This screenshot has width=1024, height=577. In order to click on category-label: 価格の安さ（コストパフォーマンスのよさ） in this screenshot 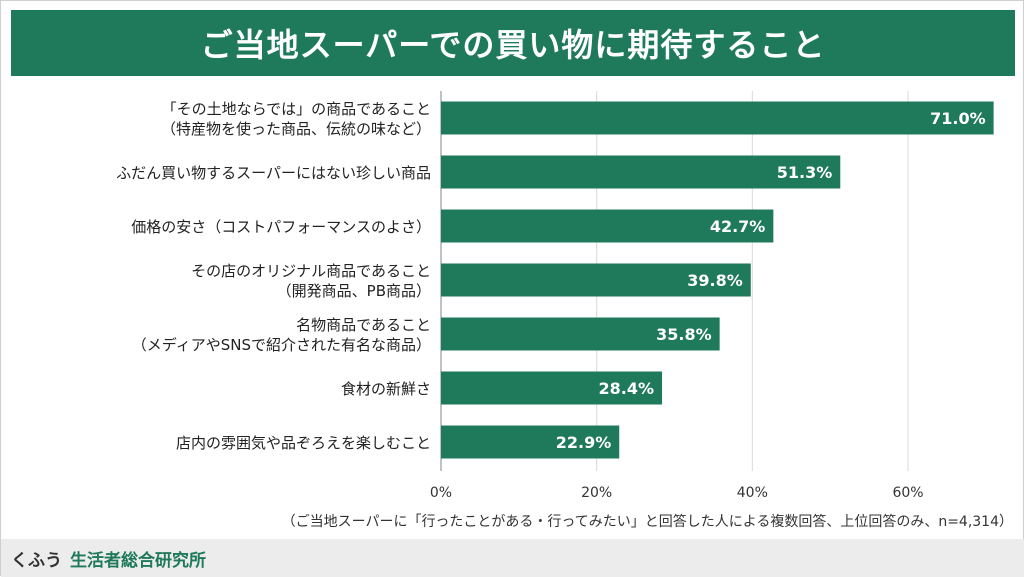, I will do `click(281, 227)`.